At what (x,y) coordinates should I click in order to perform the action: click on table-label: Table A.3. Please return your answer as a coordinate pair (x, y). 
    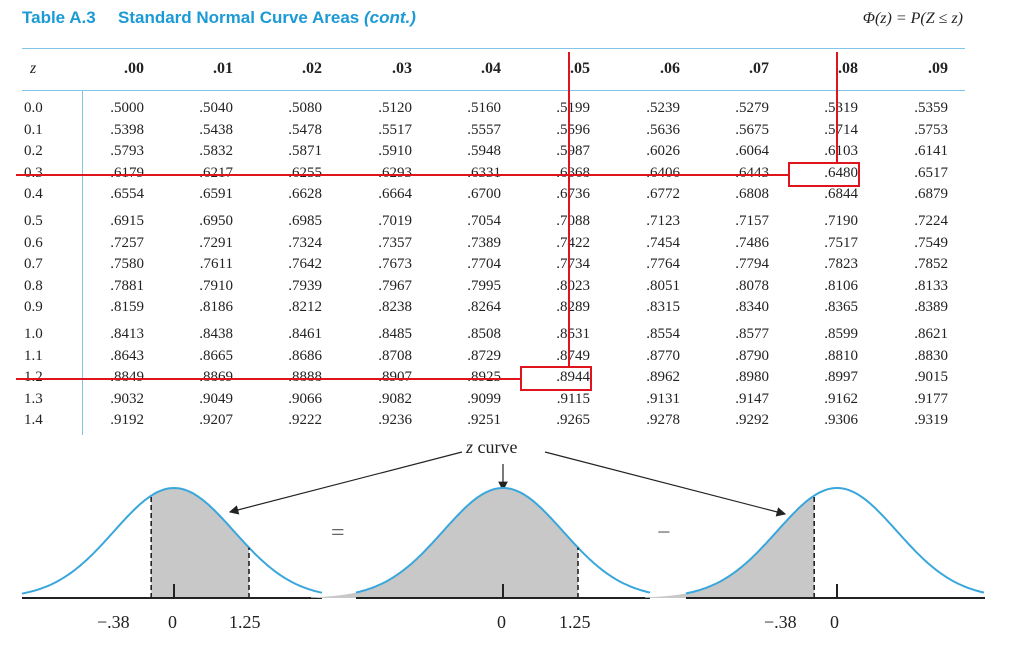
    Looking at the image, I should click on (59, 17).